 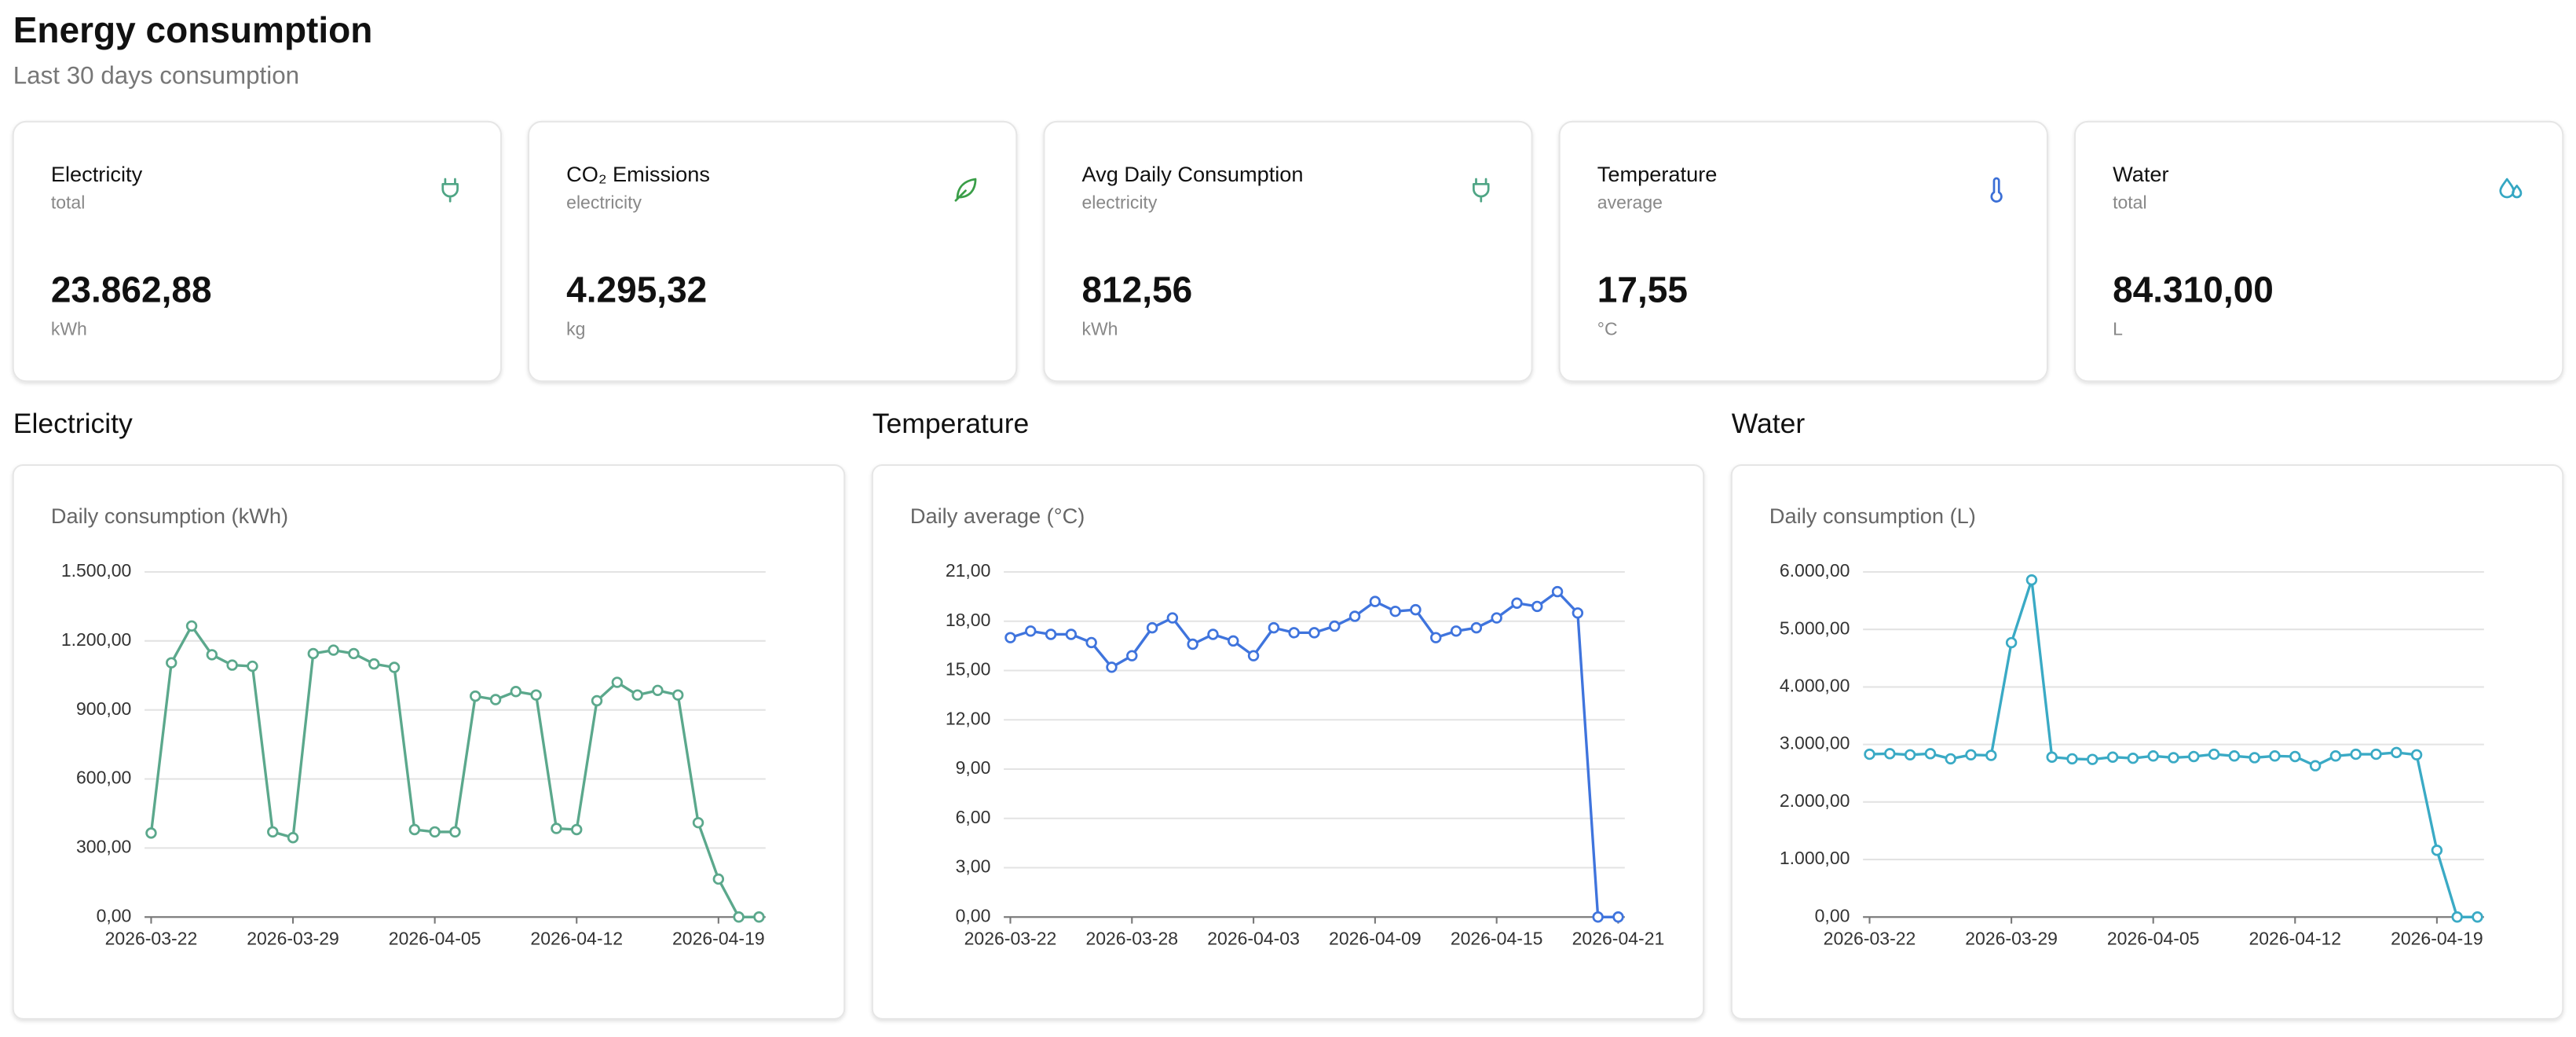 I want to click on chart-subtitle: Daily average (°C), so click(x=998, y=516).